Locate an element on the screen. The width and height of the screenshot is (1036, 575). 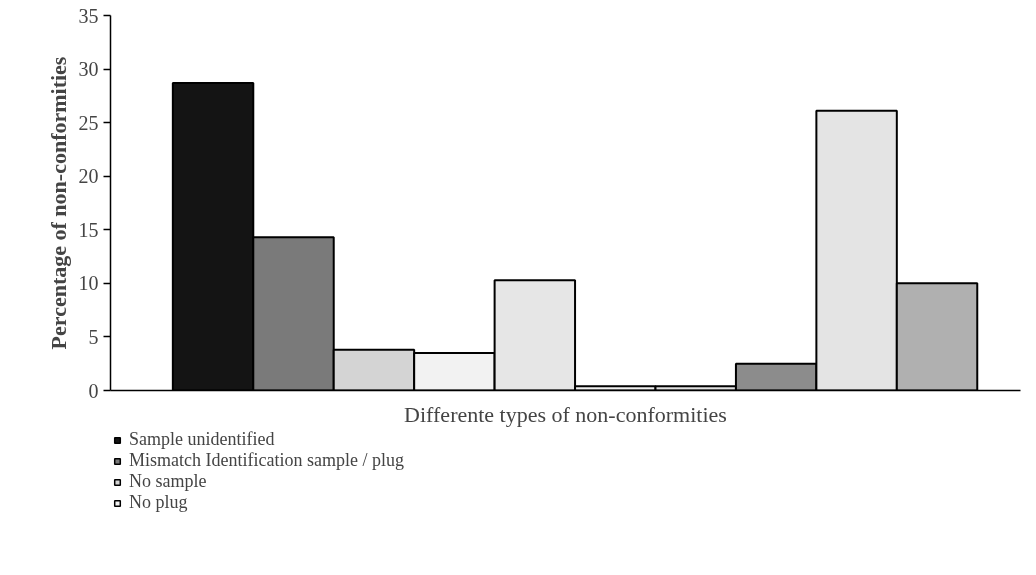
legend-label: Sample unidentified is located at coordinates (202, 439).